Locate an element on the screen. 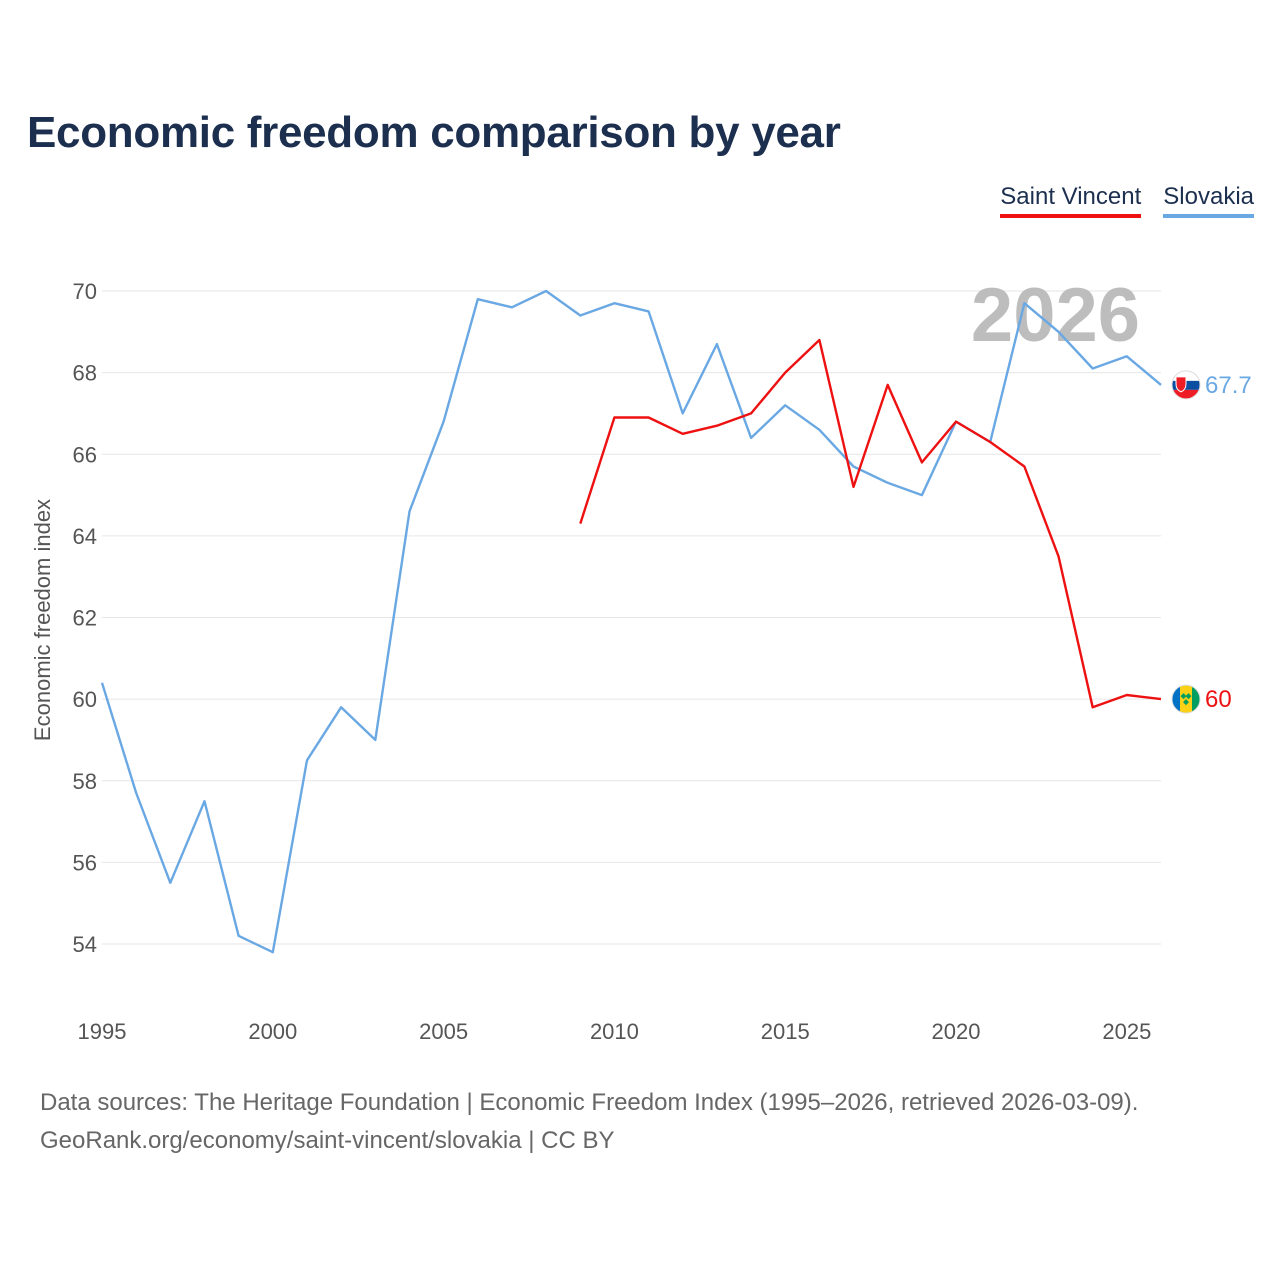  y-axis-title: Economic freedom index is located at coordinates (42, 620).